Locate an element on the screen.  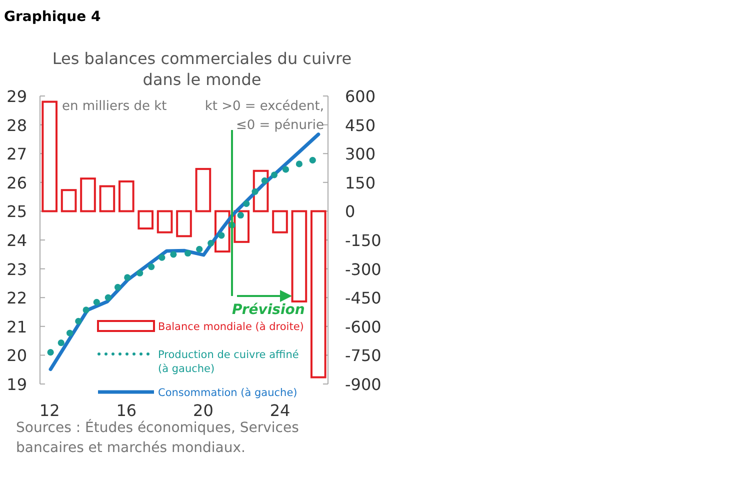
text: Graphique 4 is located at coordinates (52, 17).